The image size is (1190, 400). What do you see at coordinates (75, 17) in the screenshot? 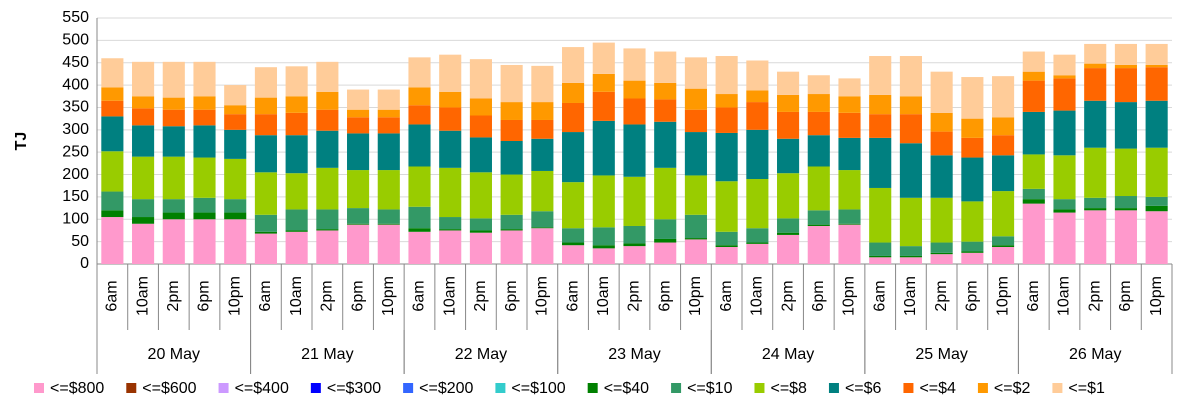
I see `y-tick-label: 550` at bounding box center [75, 17].